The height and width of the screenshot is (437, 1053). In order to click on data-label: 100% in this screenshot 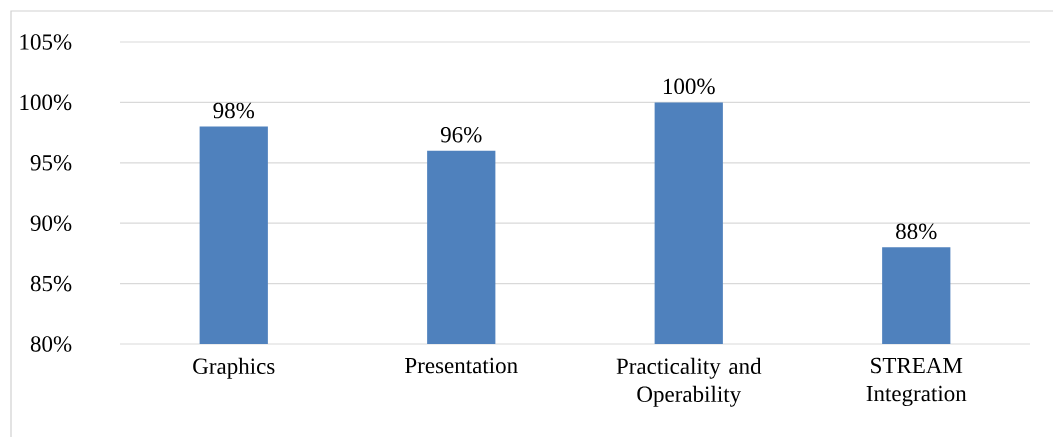, I will do `click(689, 86)`.